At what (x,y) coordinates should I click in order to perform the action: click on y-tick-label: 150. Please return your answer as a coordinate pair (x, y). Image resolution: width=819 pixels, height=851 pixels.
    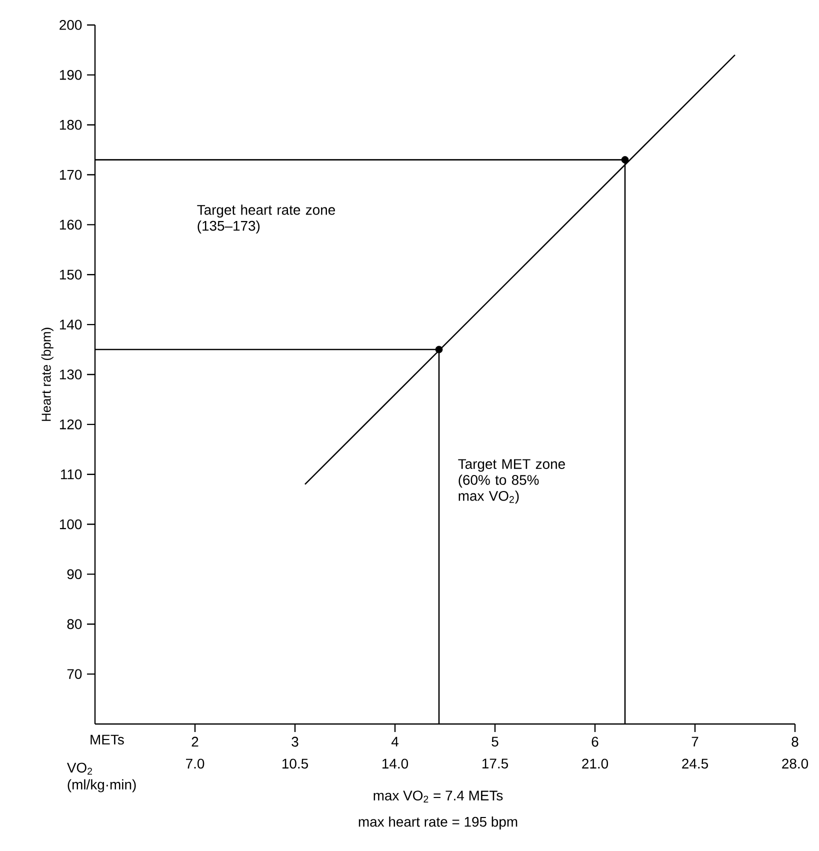
    Looking at the image, I should click on (71, 275).